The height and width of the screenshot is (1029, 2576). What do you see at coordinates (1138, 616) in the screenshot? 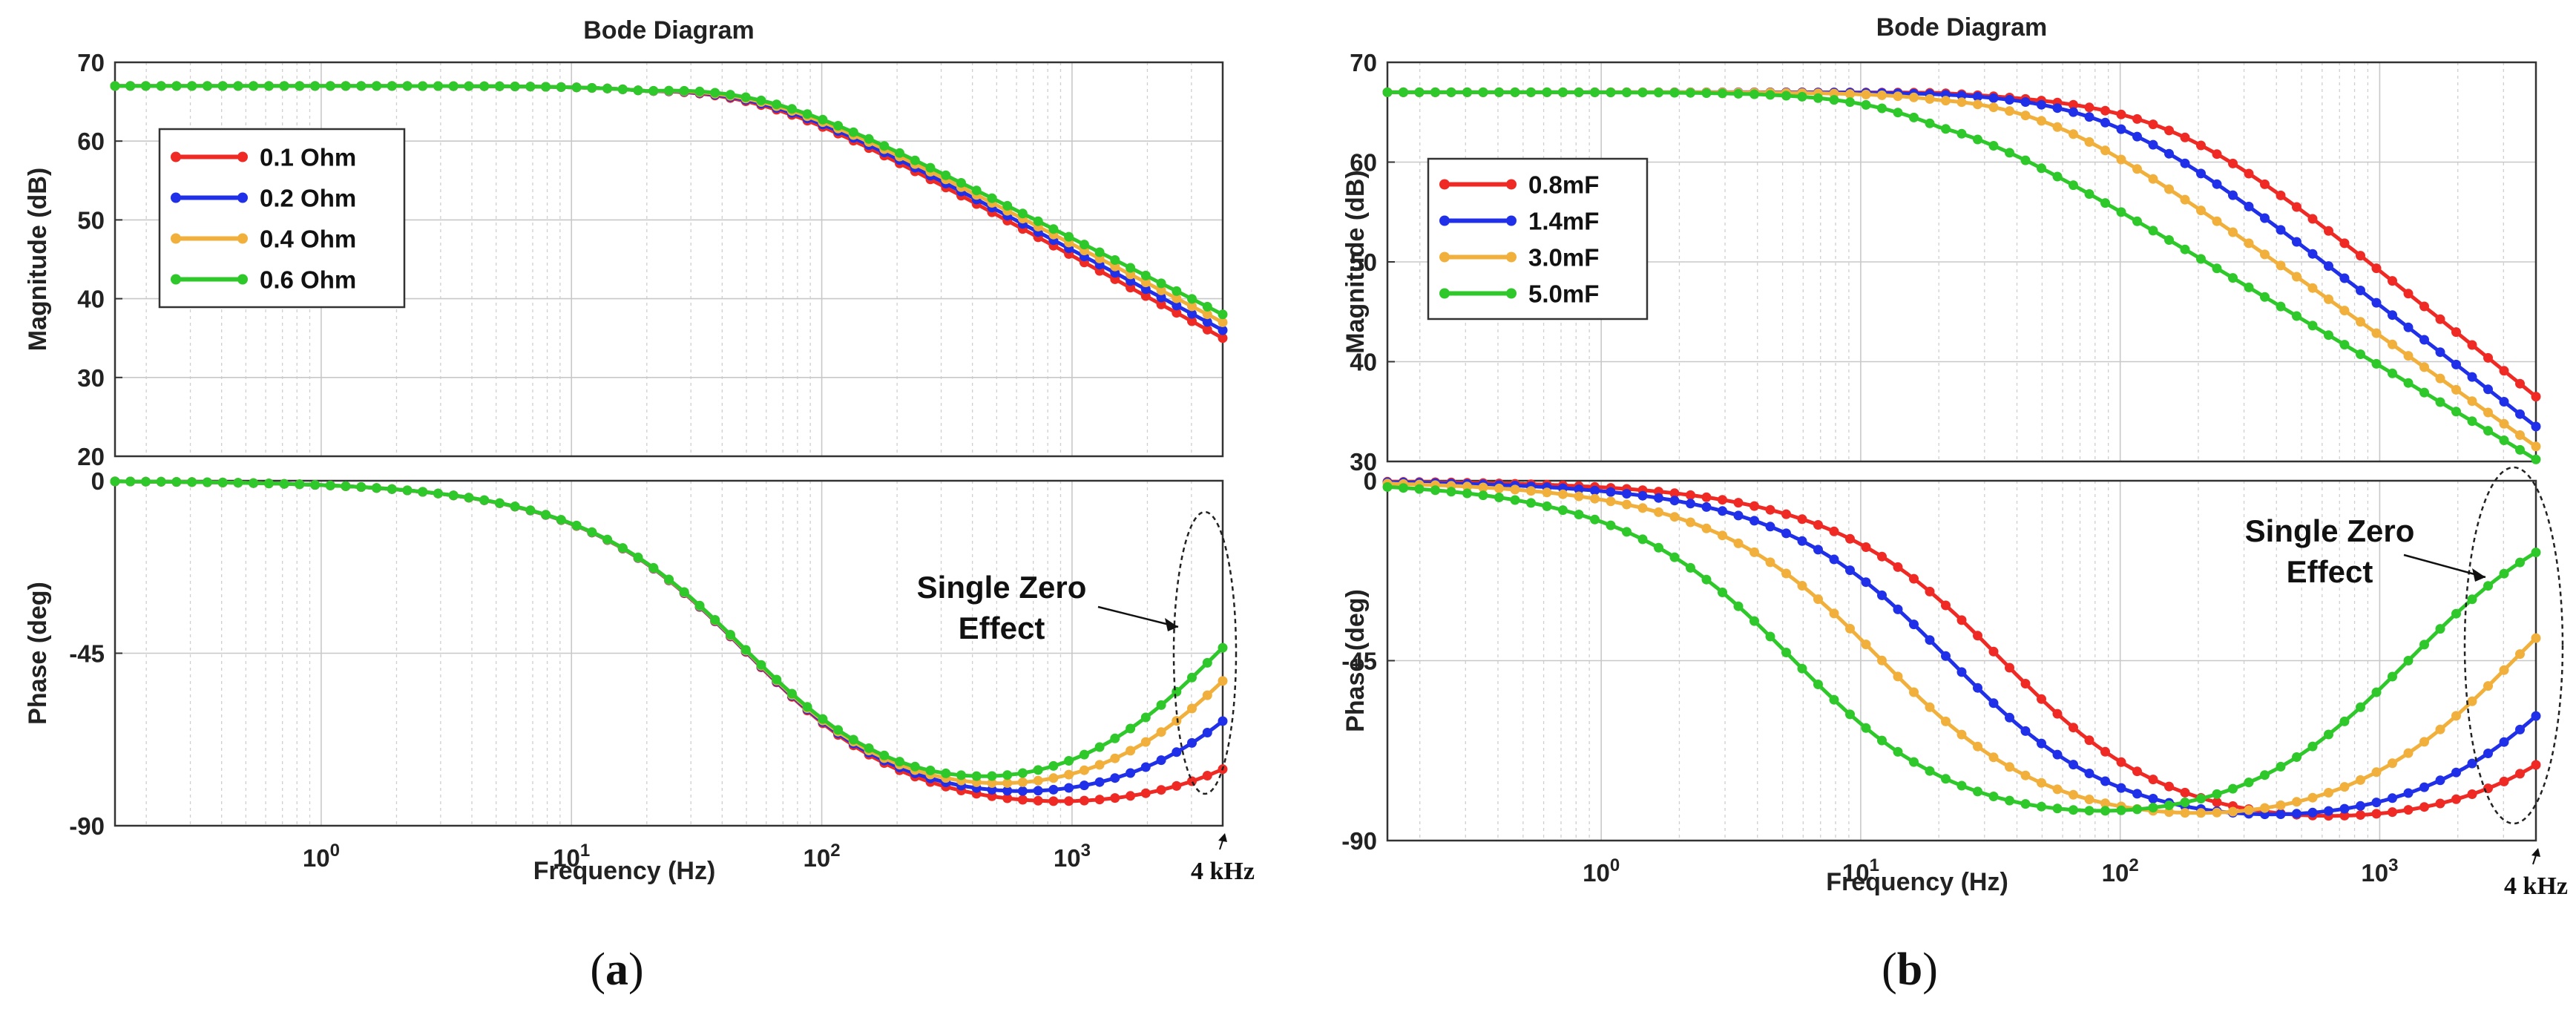
I see `annotation-arrow` at bounding box center [1138, 616].